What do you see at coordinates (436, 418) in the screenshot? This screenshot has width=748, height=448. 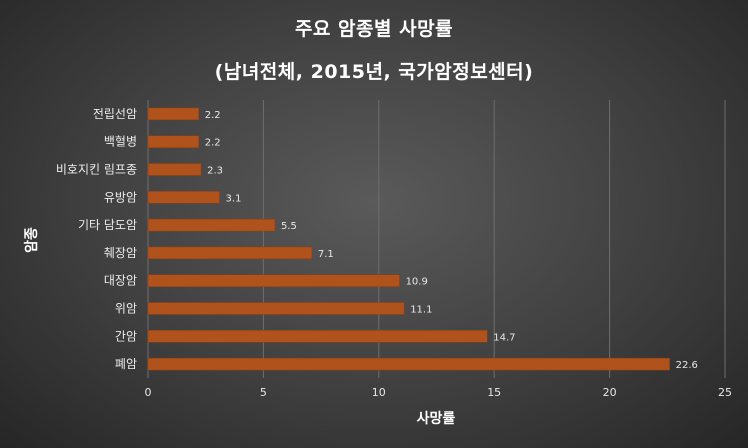 I see `x-axis-title: 사망률` at bounding box center [436, 418].